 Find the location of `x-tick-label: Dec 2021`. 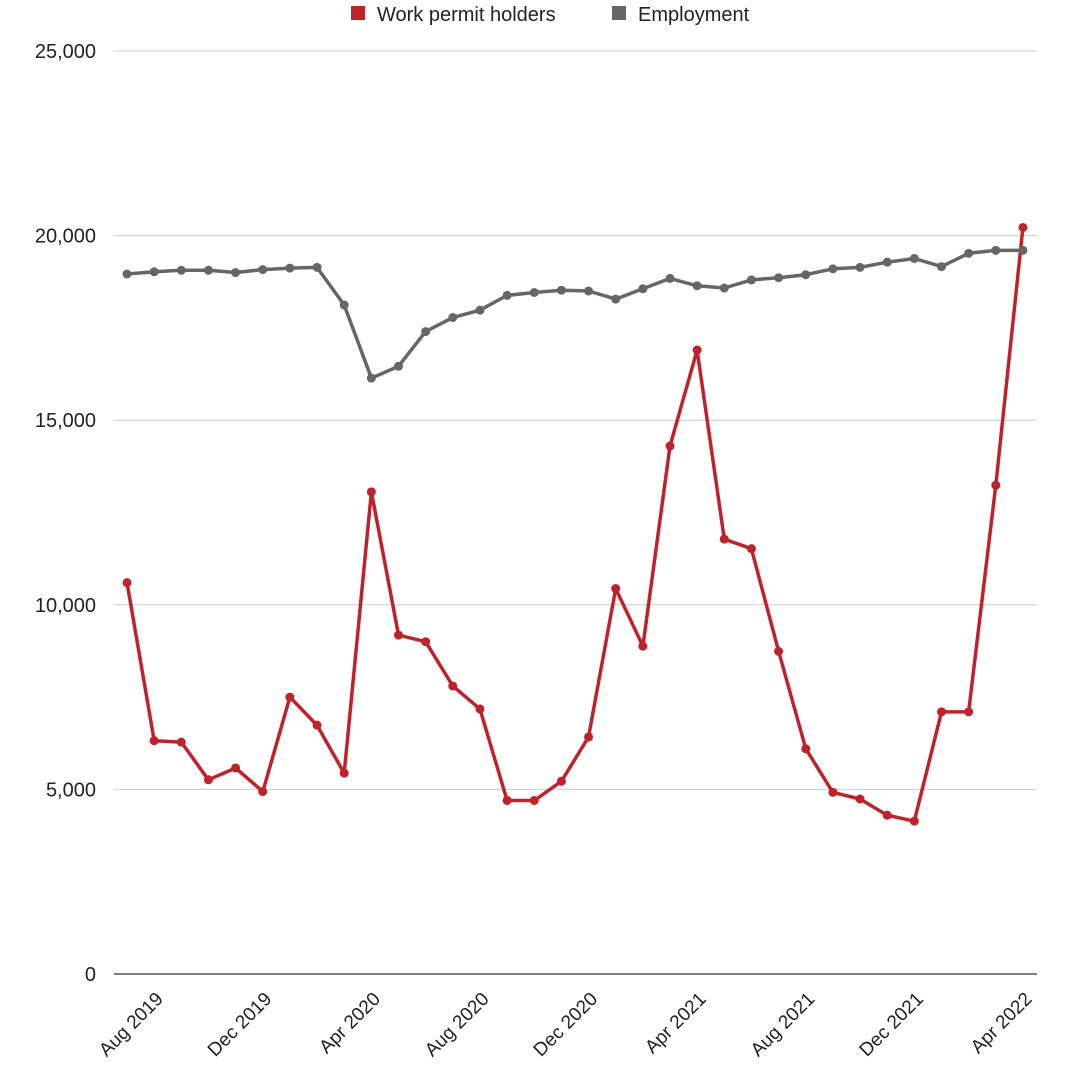

x-tick-label: Dec 2021 is located at coordinates (892, 1025).